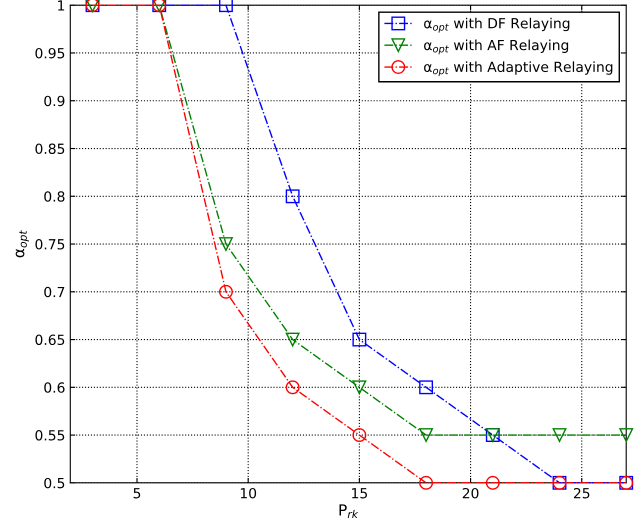 Image resolution: width=639 pixels, height=522 pixels. What do you see at coordinates (349, 511) in the screenshot?
I see `x-axis-title: P$_{rk}$` at bounding box center [349, 511].